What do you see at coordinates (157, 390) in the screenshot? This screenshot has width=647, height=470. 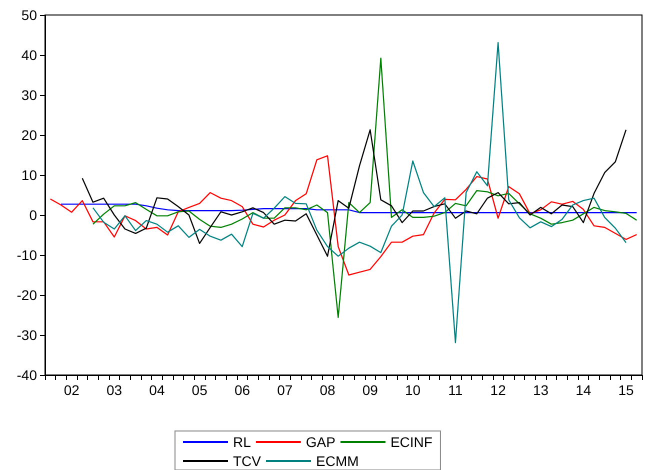 I see `x-tick-label: 04` at bounding box center [157, 390].